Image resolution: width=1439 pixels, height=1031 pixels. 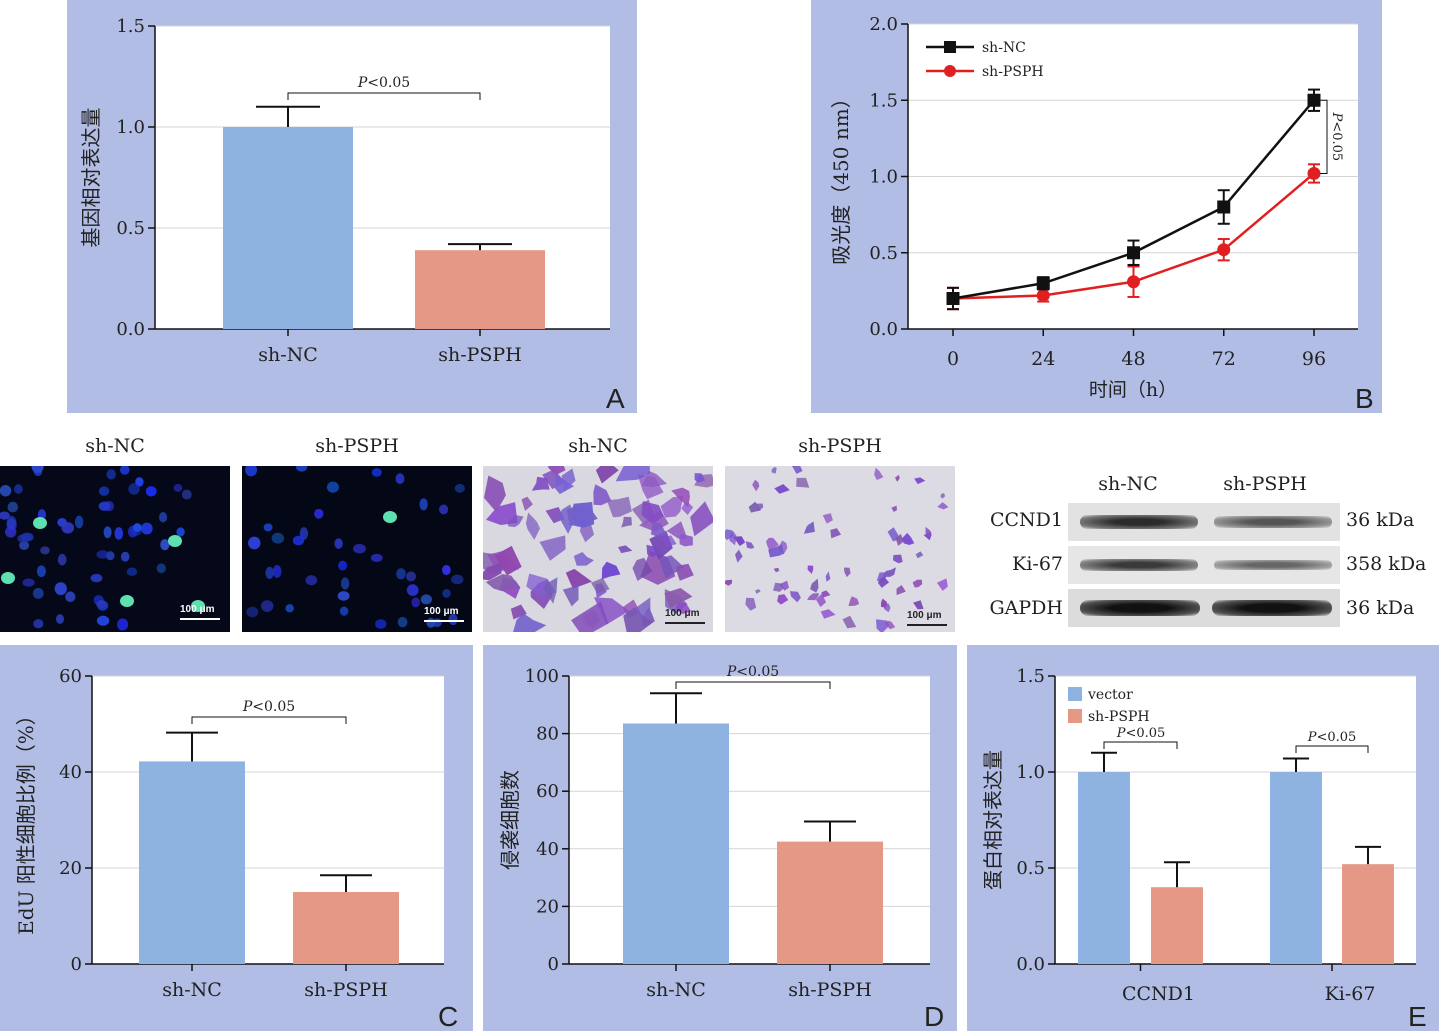 What do you see at coordinates (1119, 717) in the screenshot?
I see `legend-label: sh-PSPH` at bounding box center [1119, 717].